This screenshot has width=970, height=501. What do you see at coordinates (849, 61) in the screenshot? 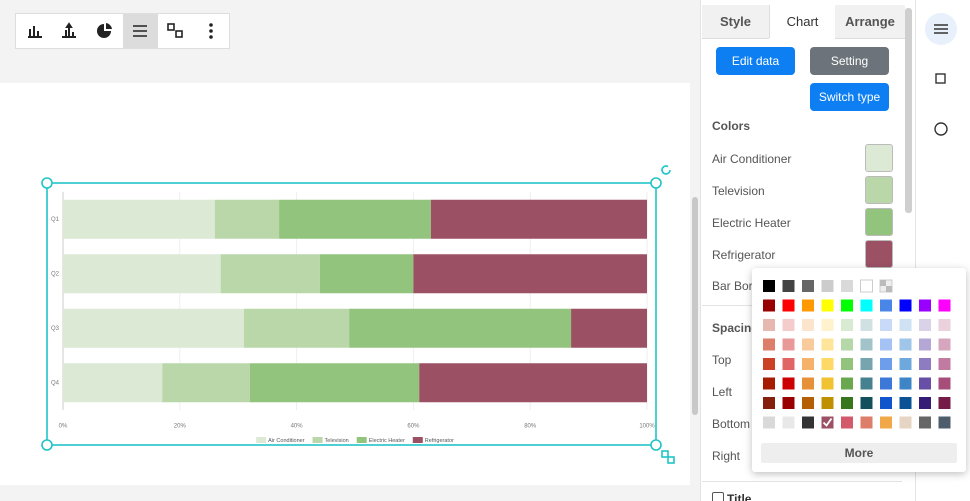
I see `setting-button: Setting` at bounding box center [849, 61].